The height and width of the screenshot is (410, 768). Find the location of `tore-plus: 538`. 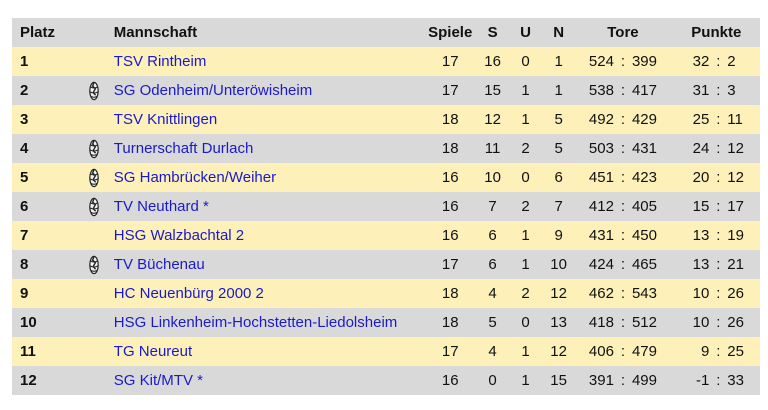

tore-plus: 538 is located at coordinates (601, 90).